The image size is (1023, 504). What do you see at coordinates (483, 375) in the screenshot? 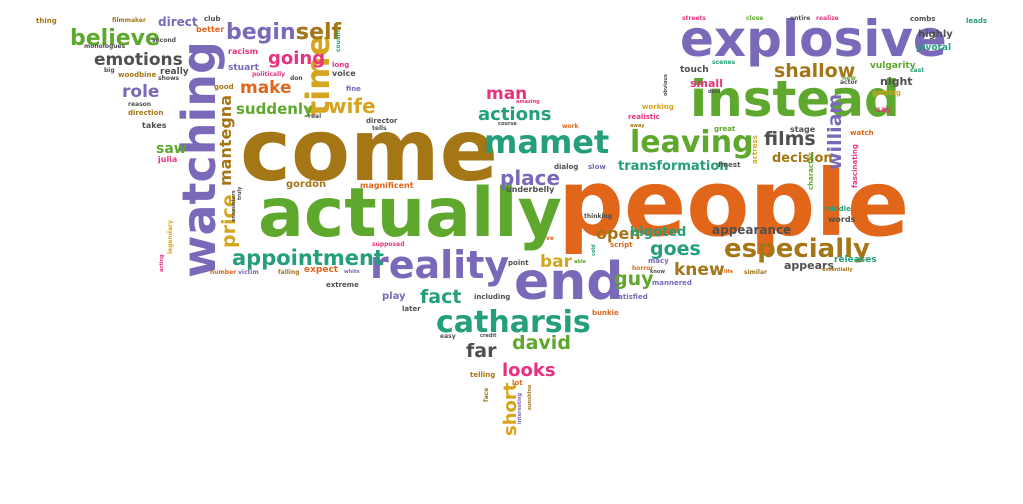
I see `word-telling: telling` at bounding box center [483, 375].